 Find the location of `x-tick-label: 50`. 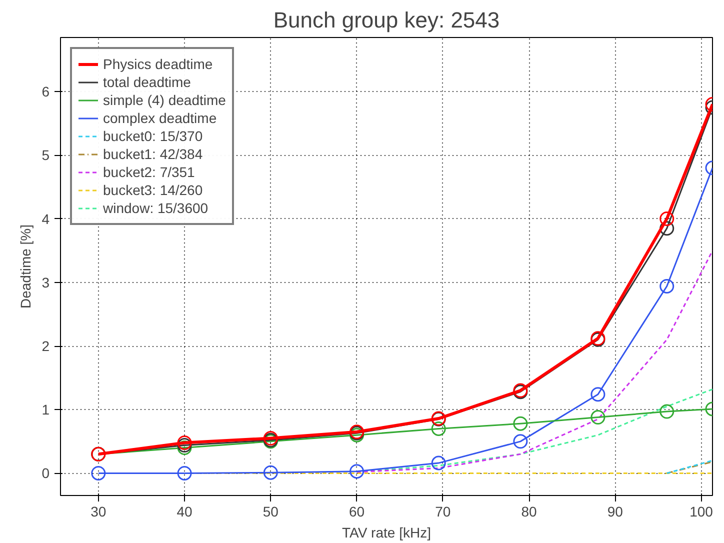

x-tick-label: 50 is located at coordinates (270, 512).